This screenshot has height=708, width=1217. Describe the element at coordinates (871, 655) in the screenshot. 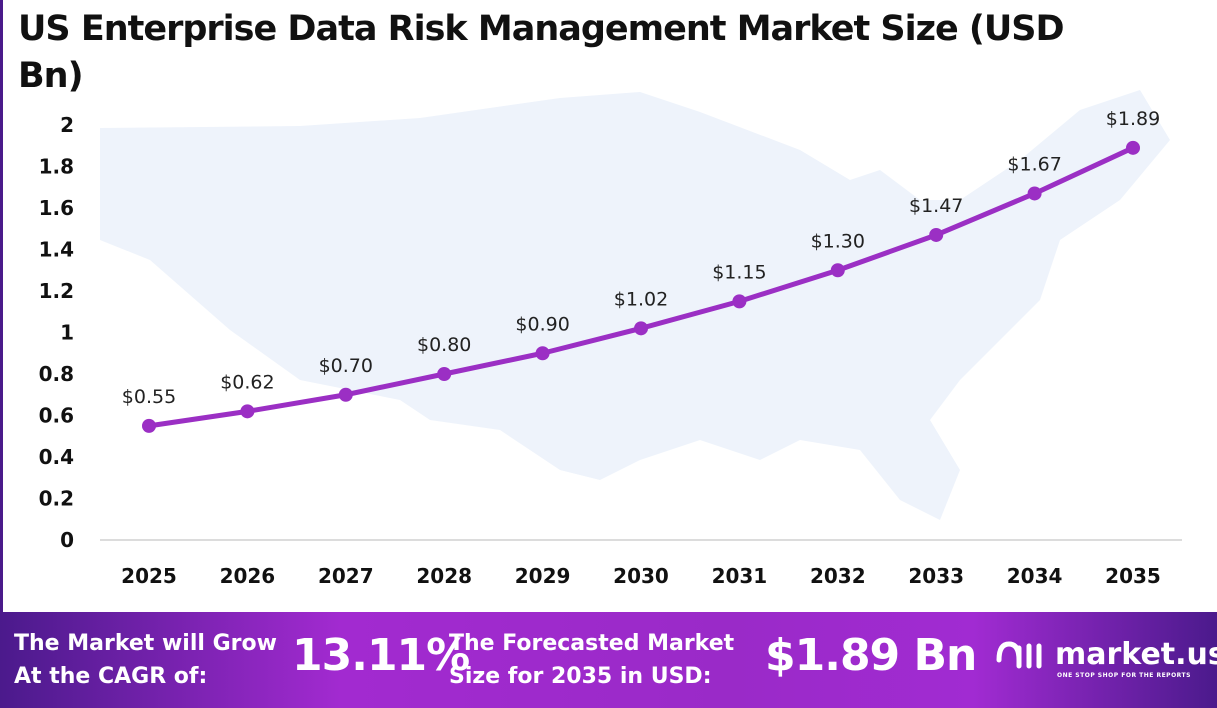

I see `forecast-value: $1.89 Bn` at that location.